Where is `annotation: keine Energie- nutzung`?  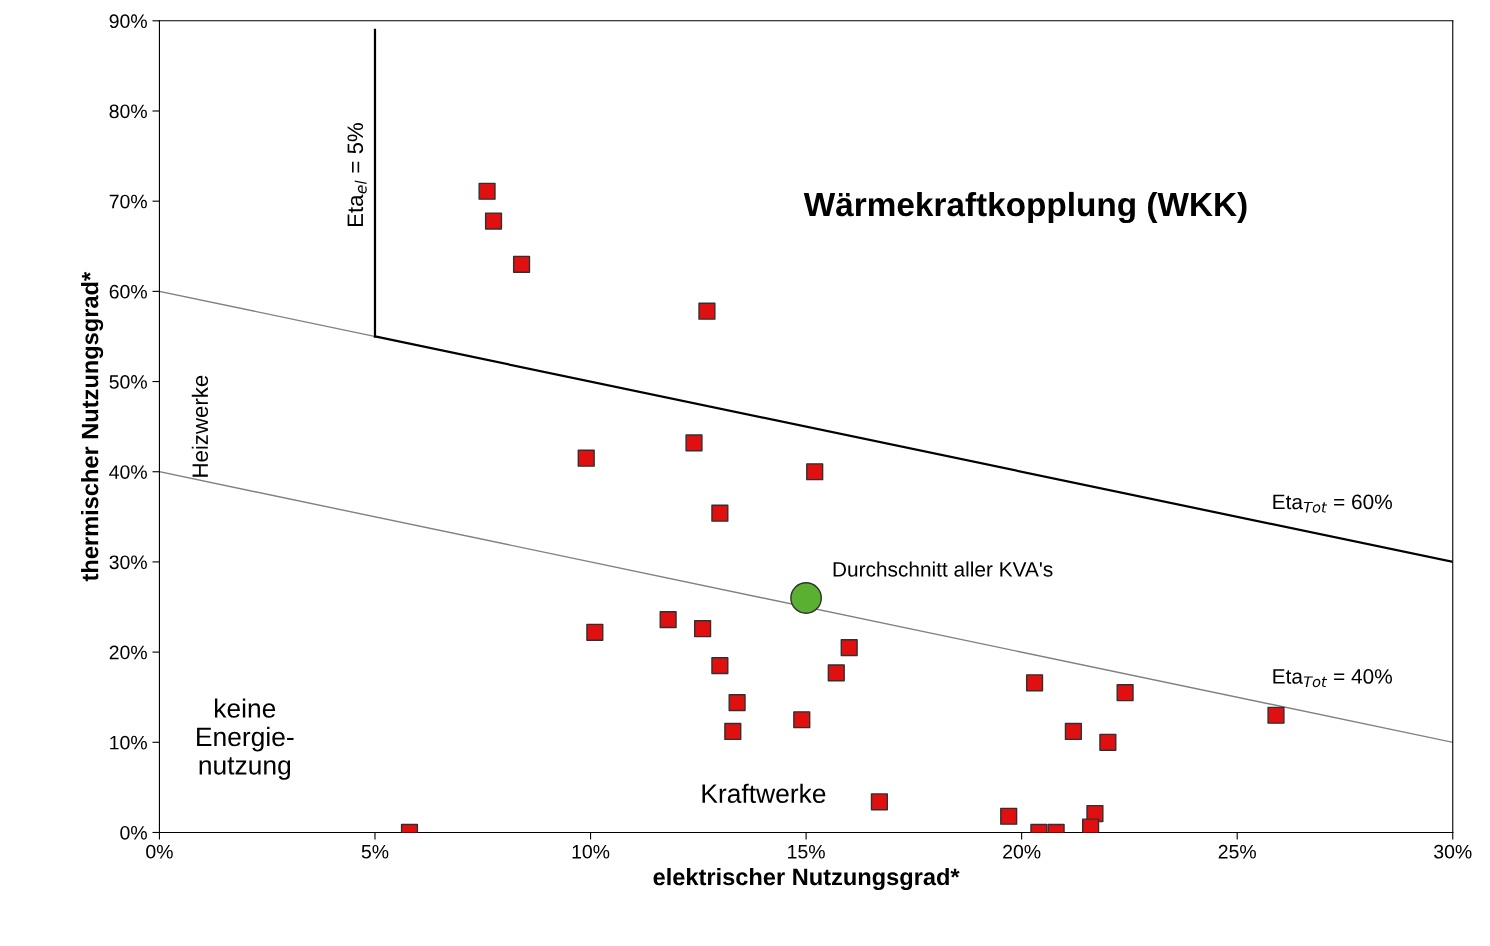
annotation: keine Energie- nutzung is located at coordinates (245, 739).